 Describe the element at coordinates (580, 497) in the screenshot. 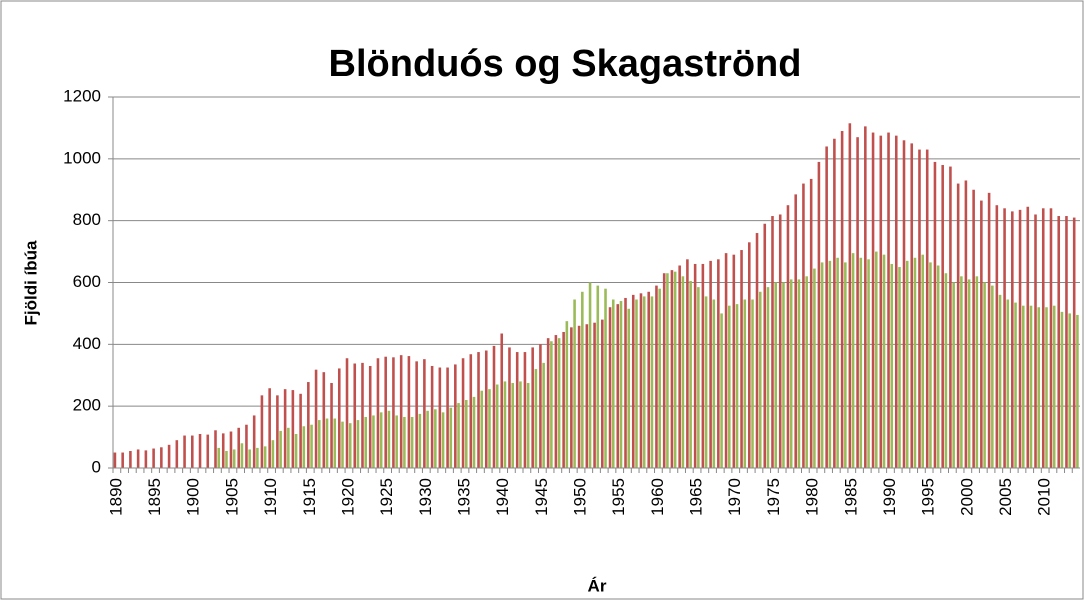

I see `x-tick-label: 1950` at that location.